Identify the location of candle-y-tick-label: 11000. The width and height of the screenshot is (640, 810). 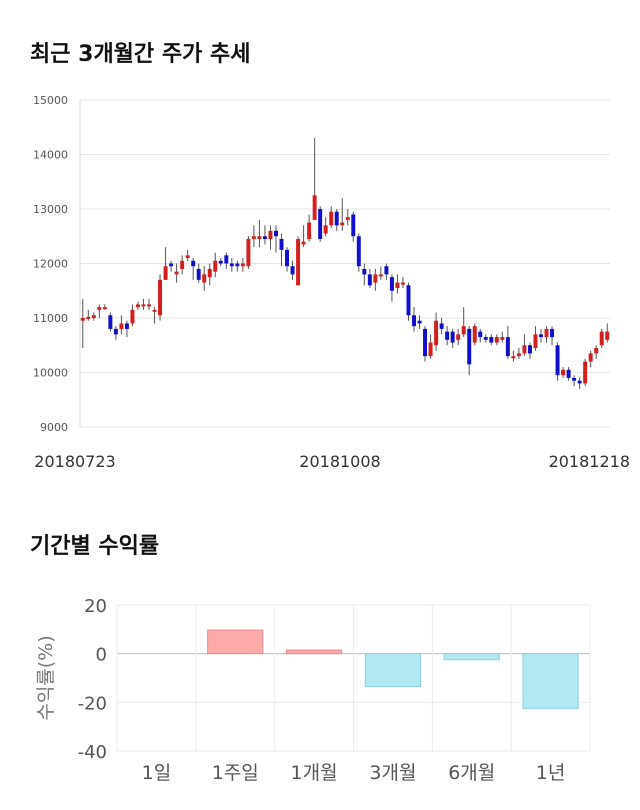
(50, 318).